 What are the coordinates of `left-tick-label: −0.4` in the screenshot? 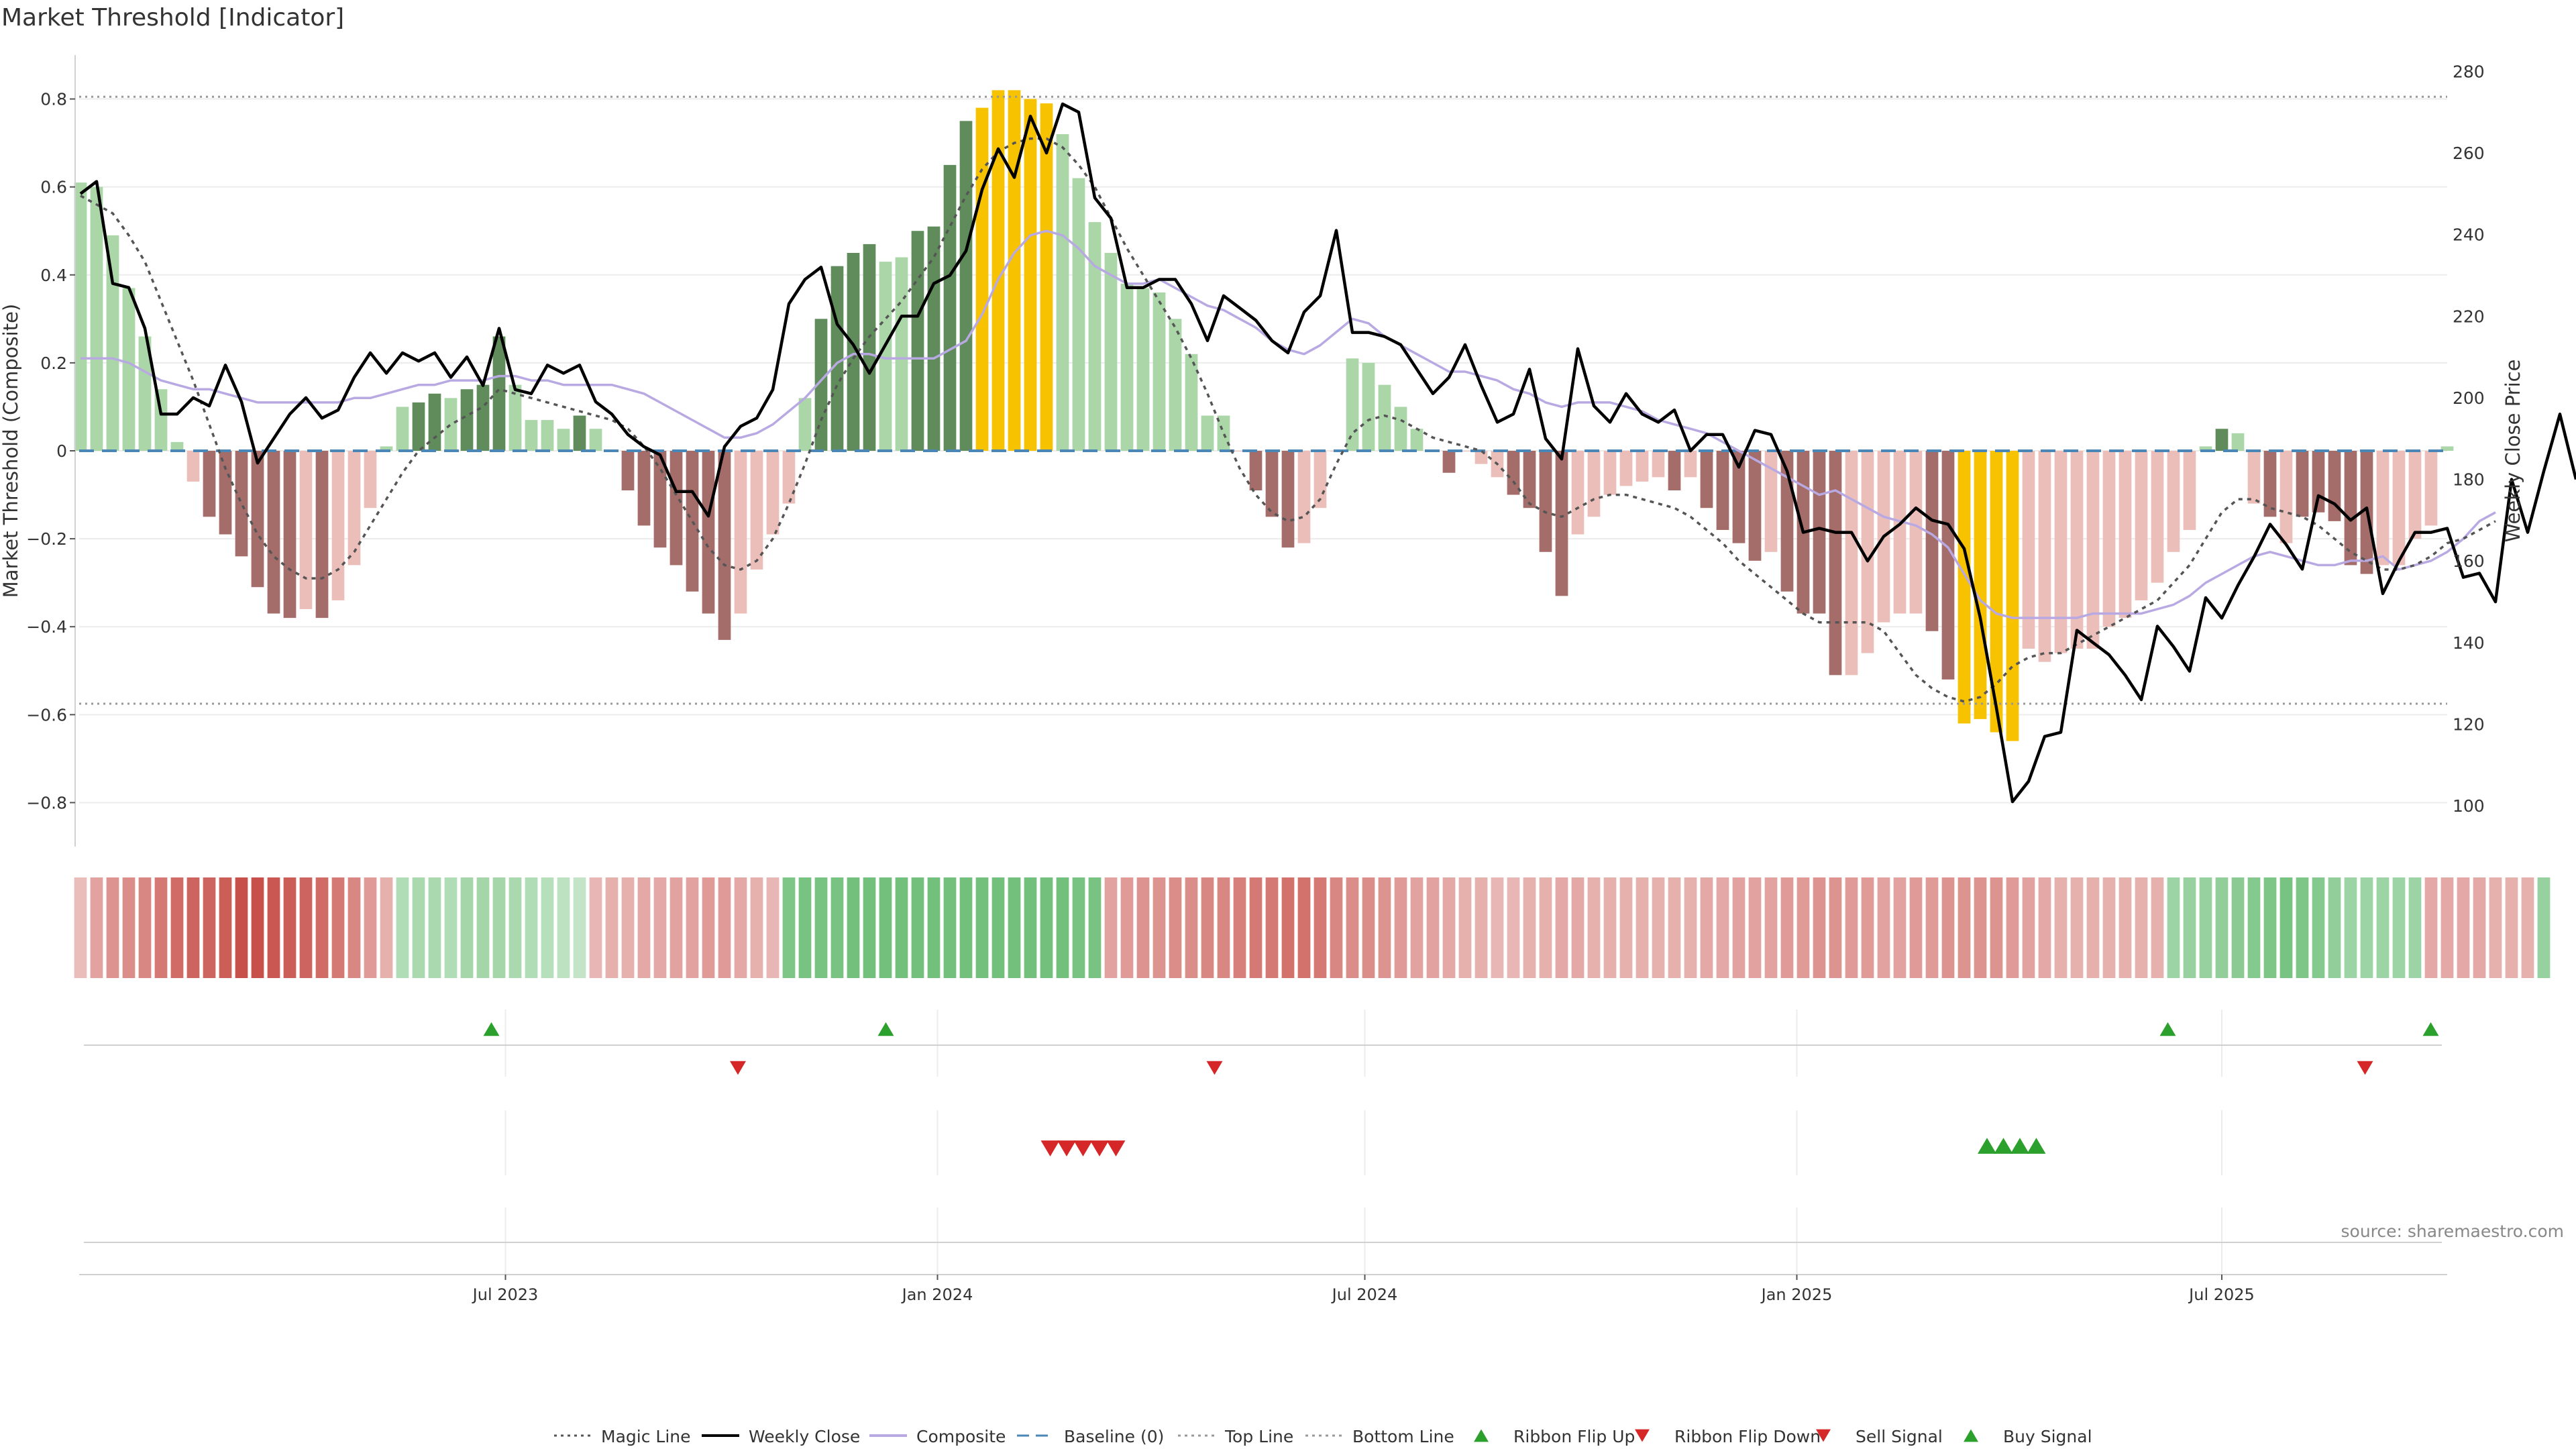 It's located at (46, 627).